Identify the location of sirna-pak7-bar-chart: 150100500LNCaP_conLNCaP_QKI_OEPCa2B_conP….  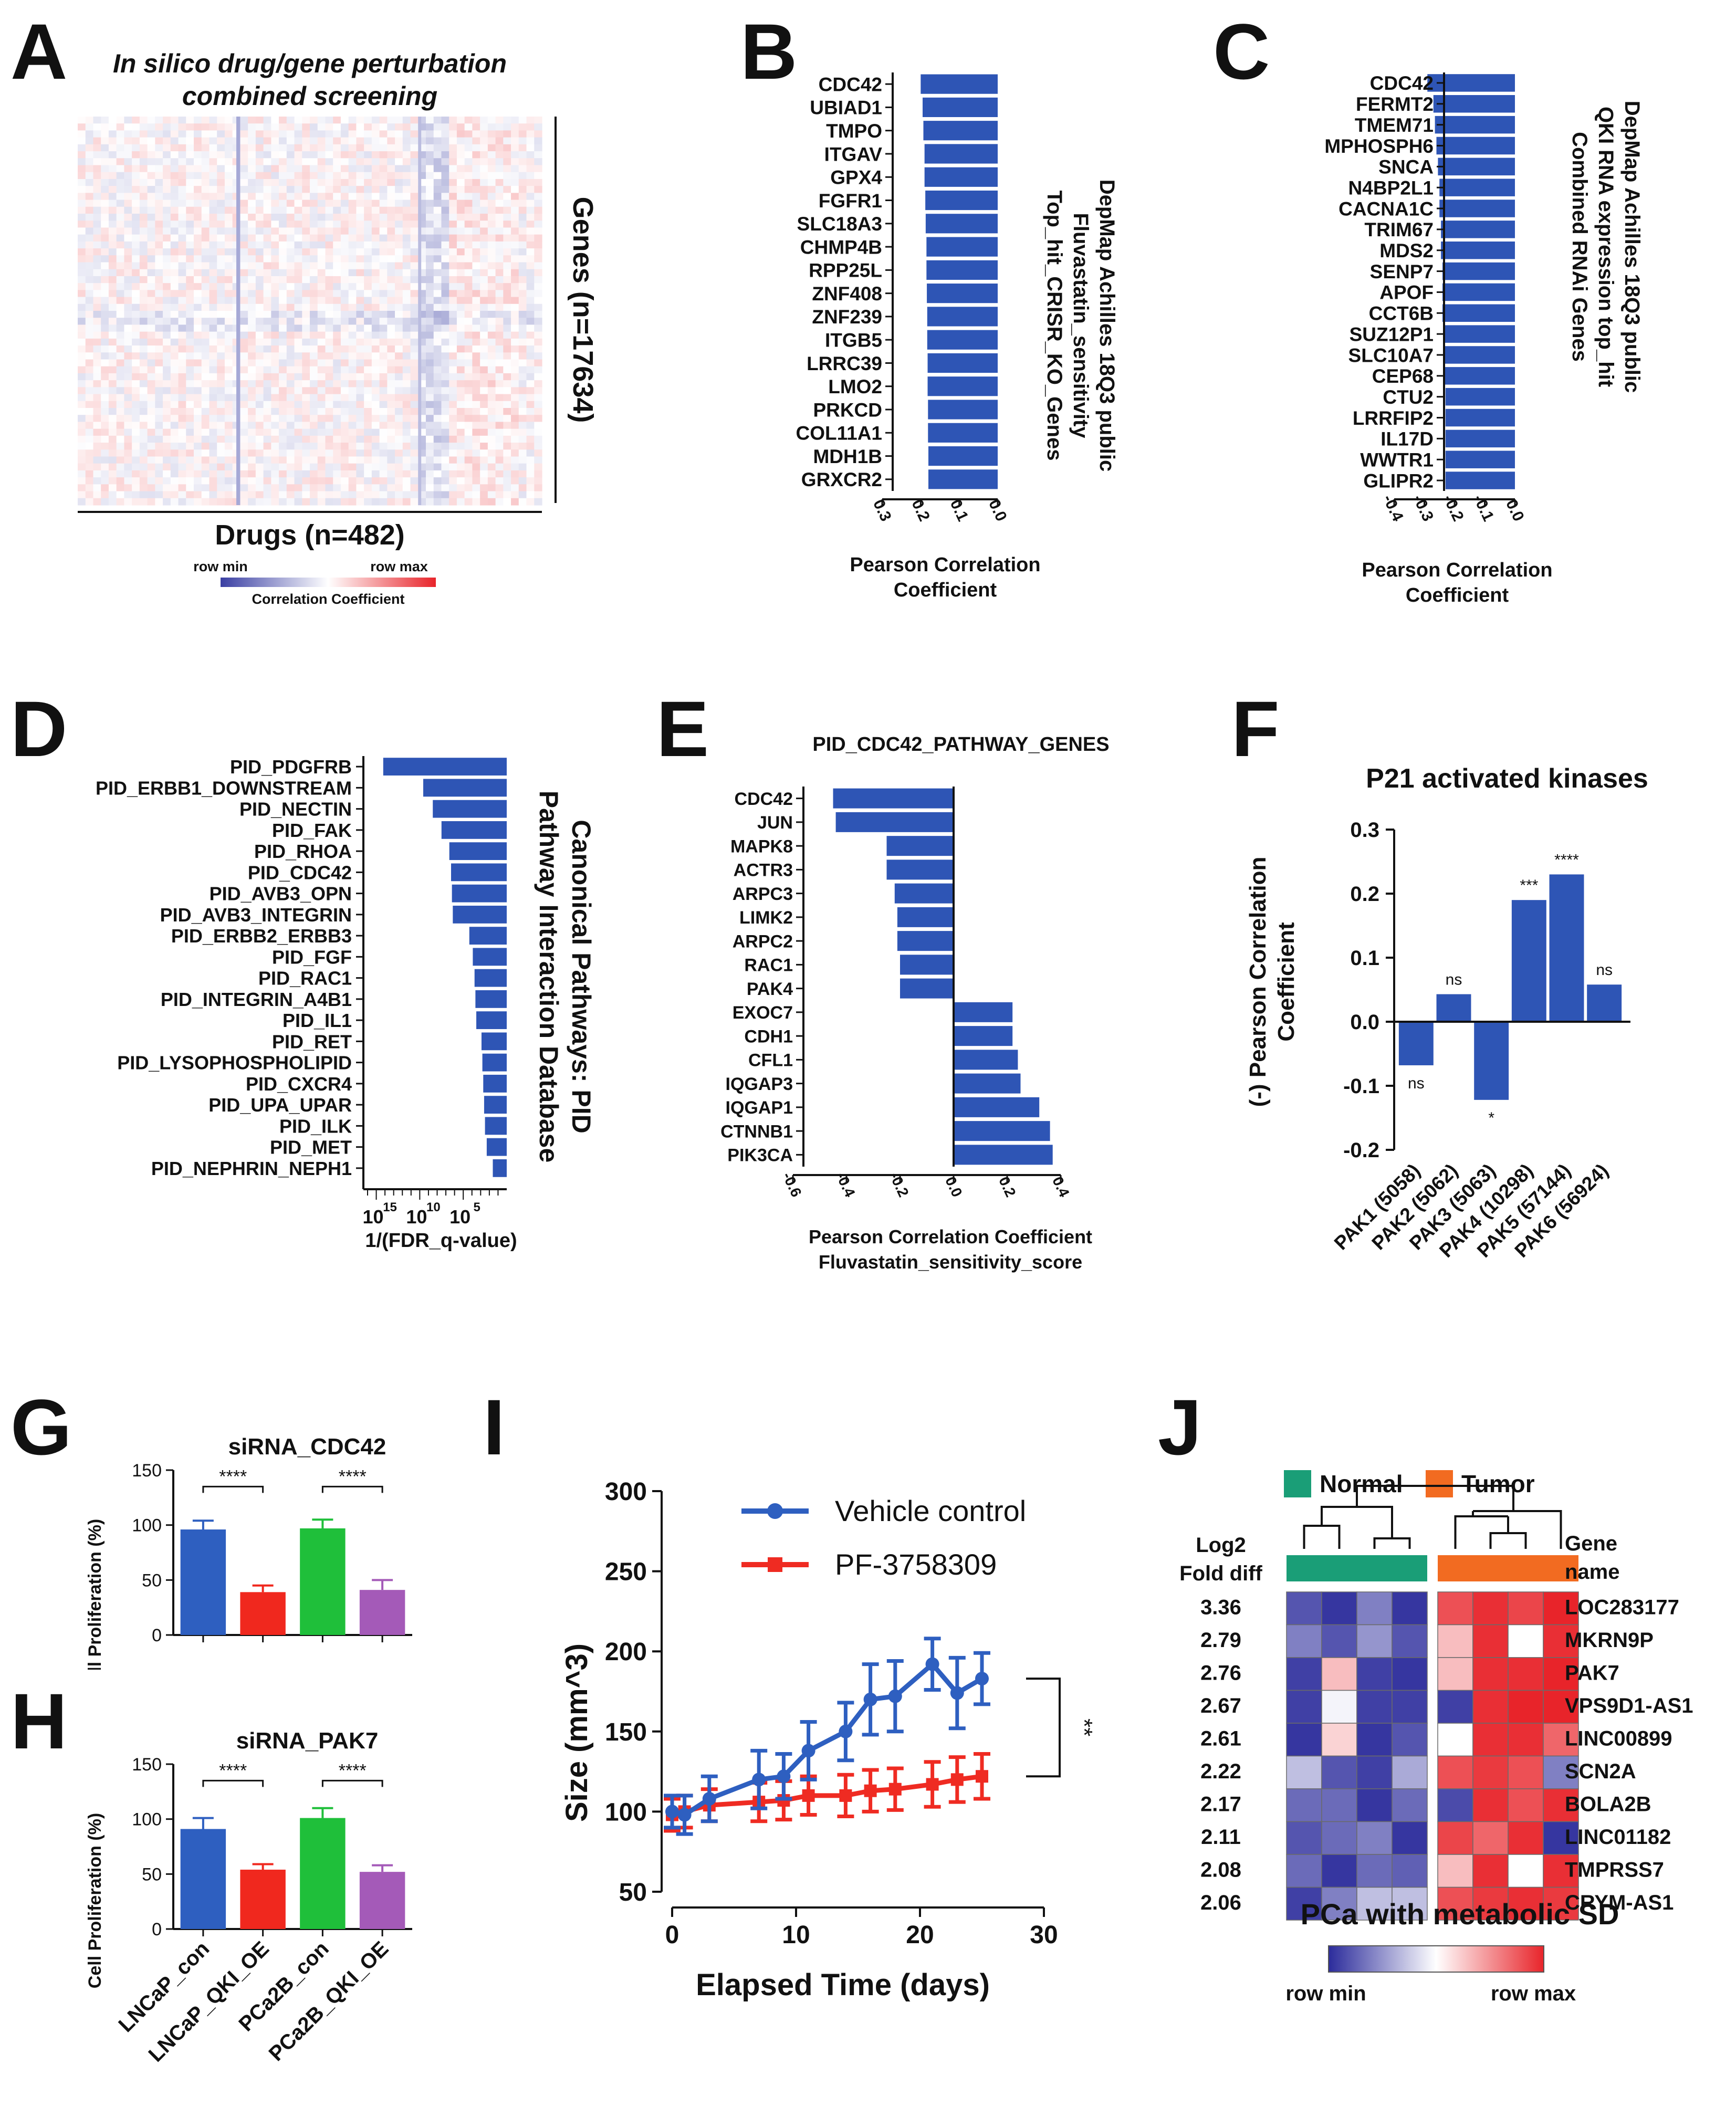
(263, 1911).